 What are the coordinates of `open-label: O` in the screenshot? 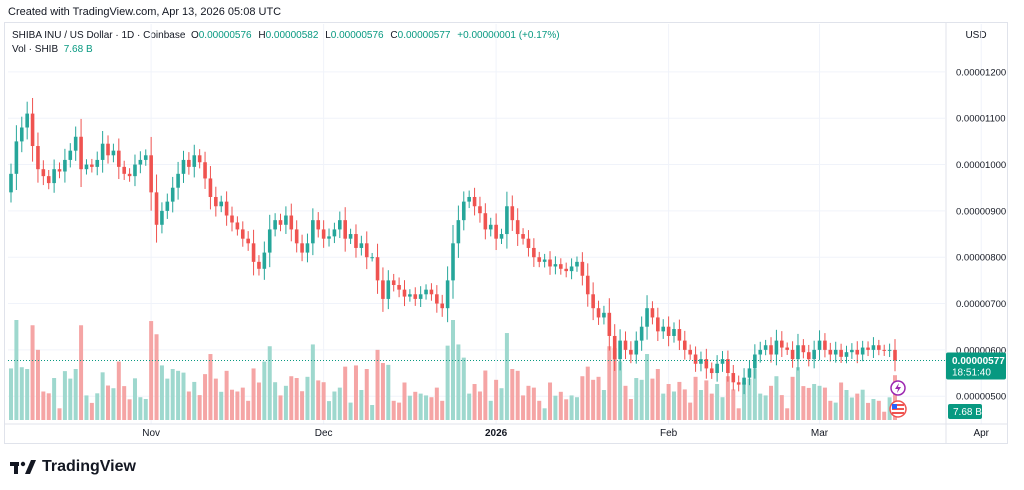 It's located at (194, 35).